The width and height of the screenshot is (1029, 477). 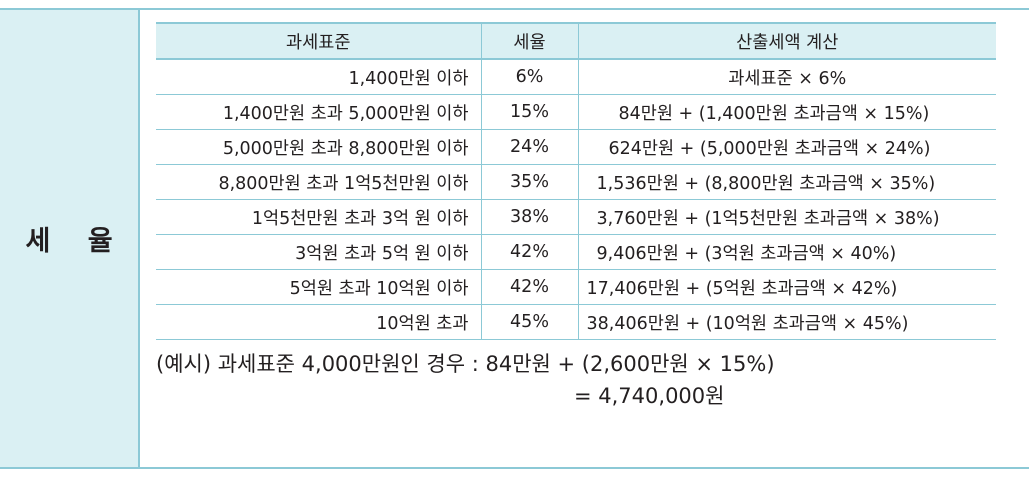 I want to click on calculation-cell: 9,406만원 + (3억원 초과금액 × 40%), so click(x=786, y=252).